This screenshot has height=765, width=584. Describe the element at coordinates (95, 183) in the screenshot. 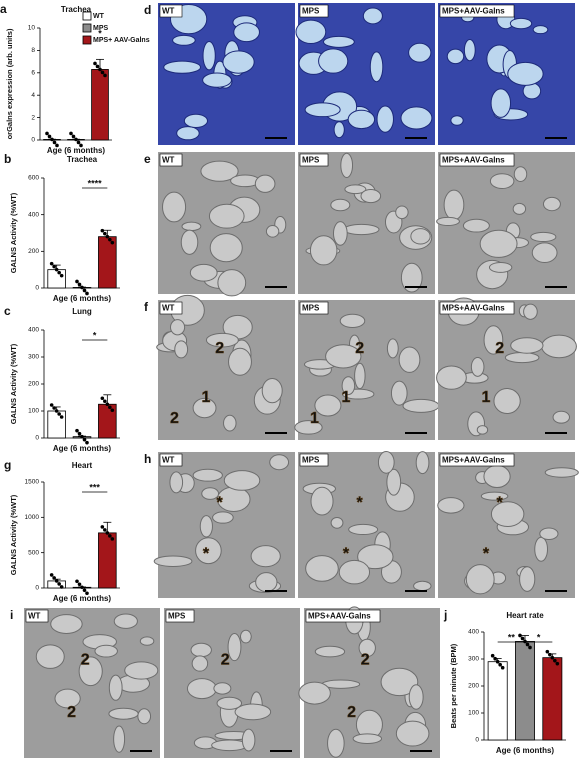

I see `significance-label: ****` at that location.